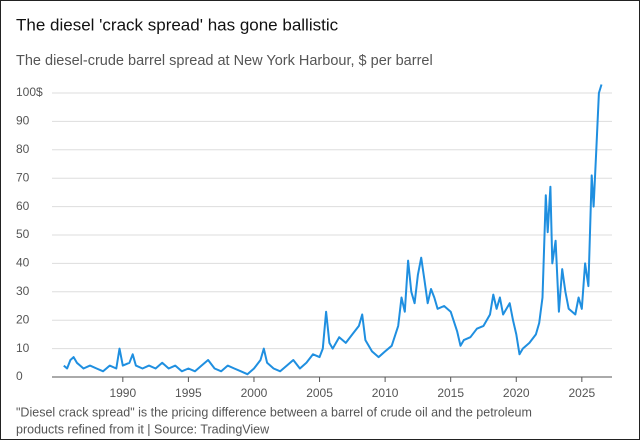  What do you see at coordinates (23, 121) in the screenshot?
I see `y-tick-label: 90` at bounding box center [23, 121].